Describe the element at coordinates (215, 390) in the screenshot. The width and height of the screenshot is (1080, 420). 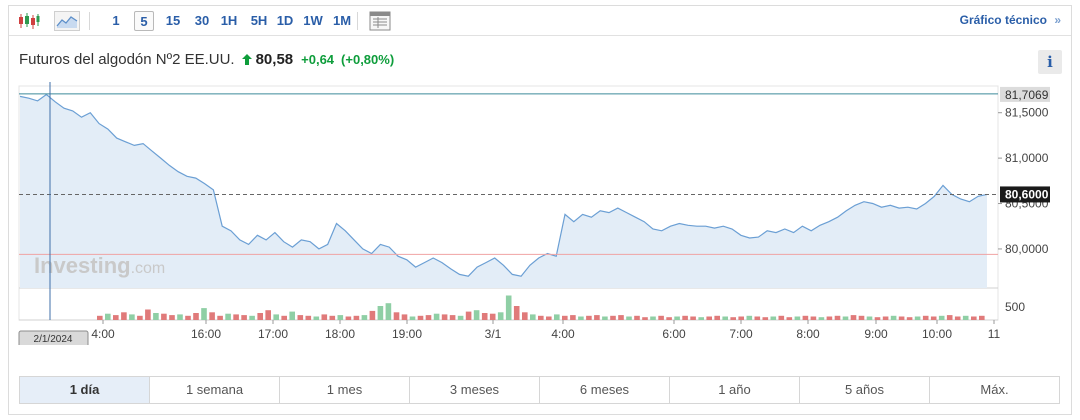
I see `range-button-1: 1 semana` at that location.